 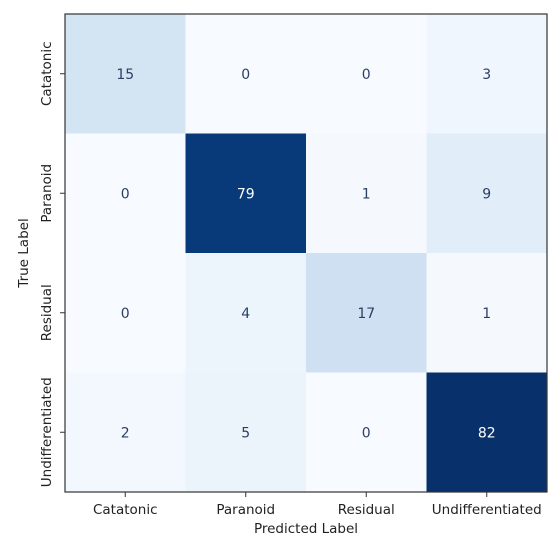 I want to click on cell-value-label: 5, so click(x=245, y=433).